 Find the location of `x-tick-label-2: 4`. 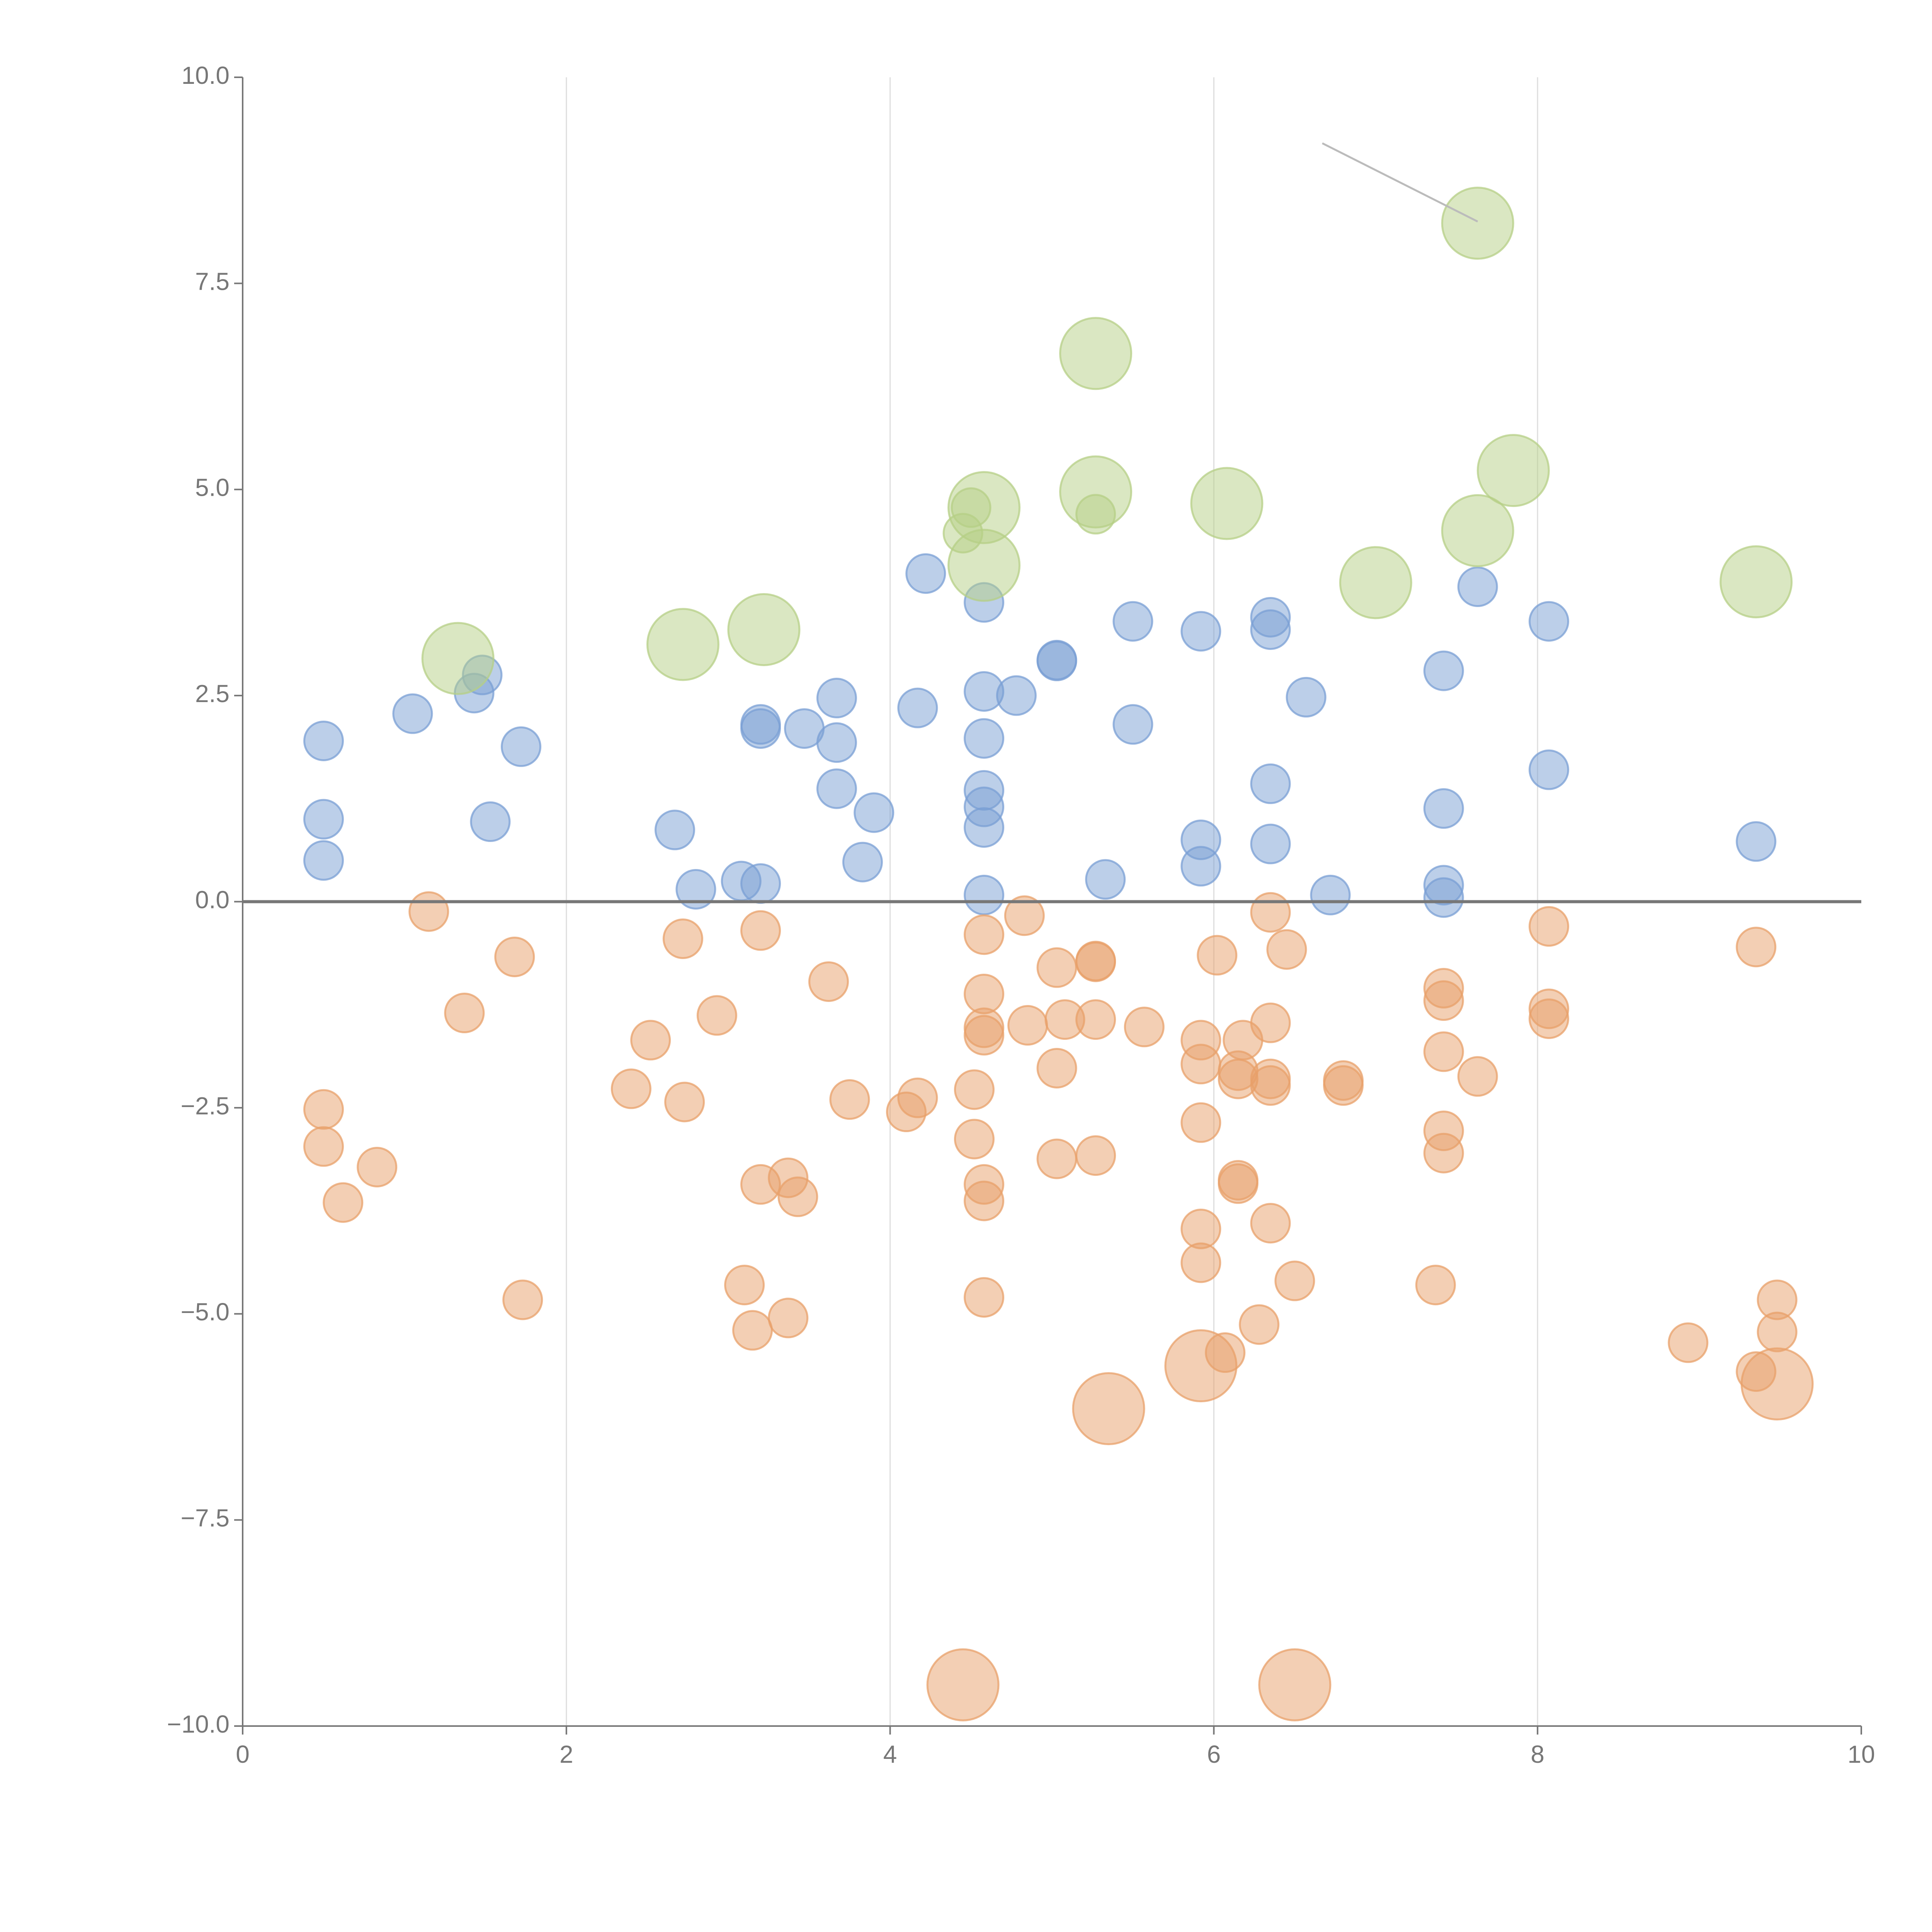

x-tick-label-2: 4 is located at coordinates (890, 1754).